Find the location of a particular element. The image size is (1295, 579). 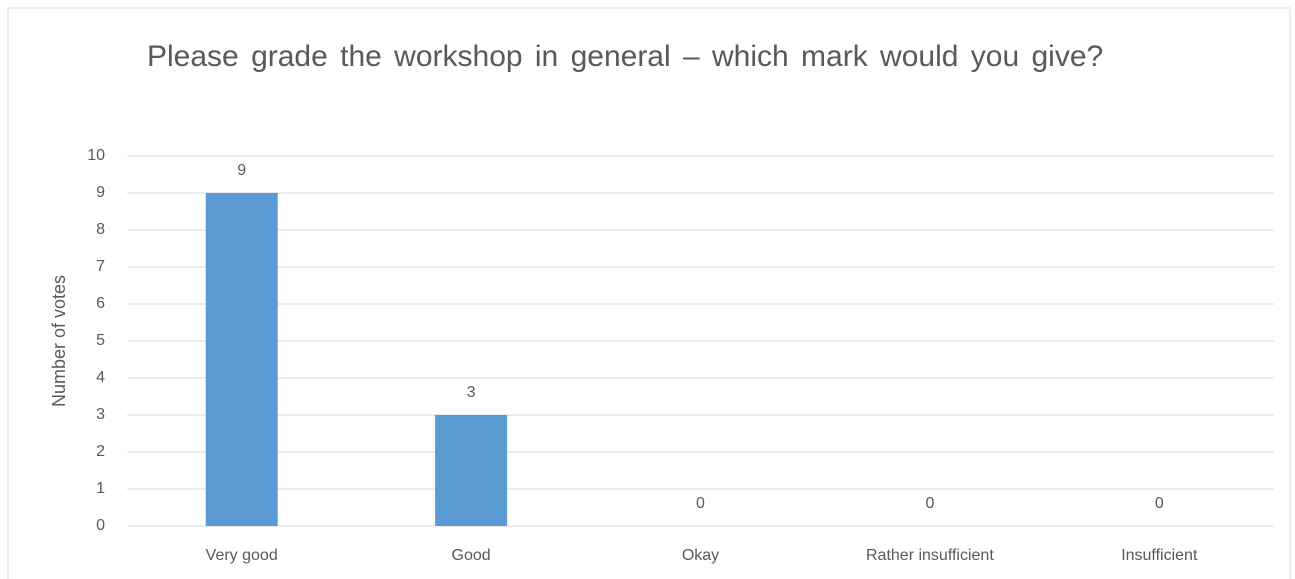

y-tick-label: 10 is located at coordinates (96, 155).